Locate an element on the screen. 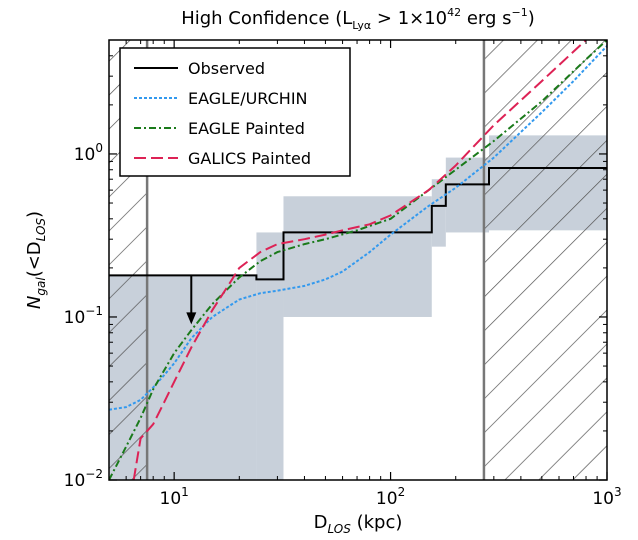 Image resolution: width=638 pixels, height=540 pixels. legend-box is located at coordinates (235, 112).